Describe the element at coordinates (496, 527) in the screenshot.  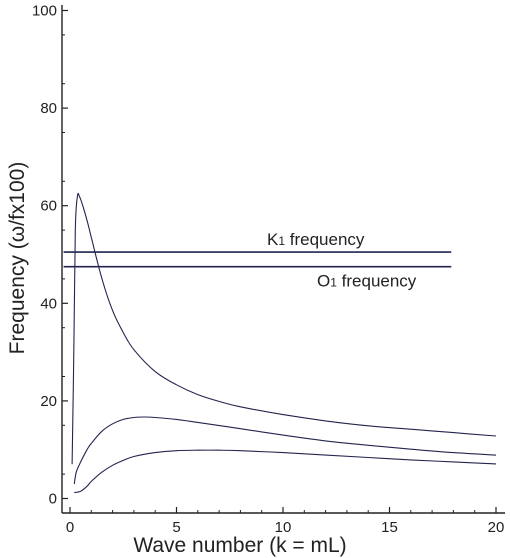
I see `x-tick-label: 20` at that location.